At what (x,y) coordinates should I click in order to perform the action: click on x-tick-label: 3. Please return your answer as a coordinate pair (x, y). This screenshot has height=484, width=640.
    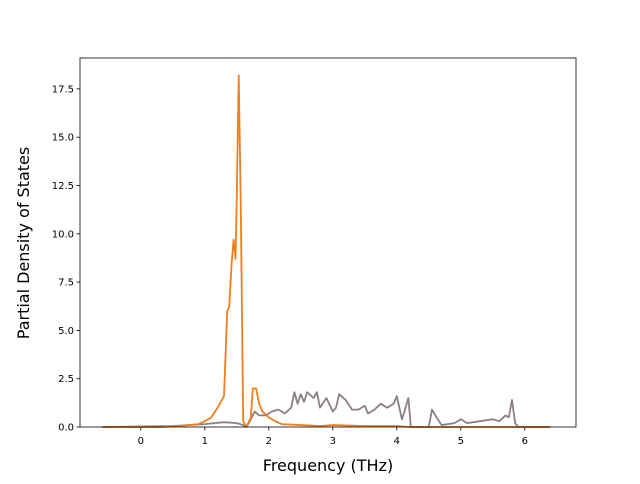
    Looking at the image, I should click on (333, 441).